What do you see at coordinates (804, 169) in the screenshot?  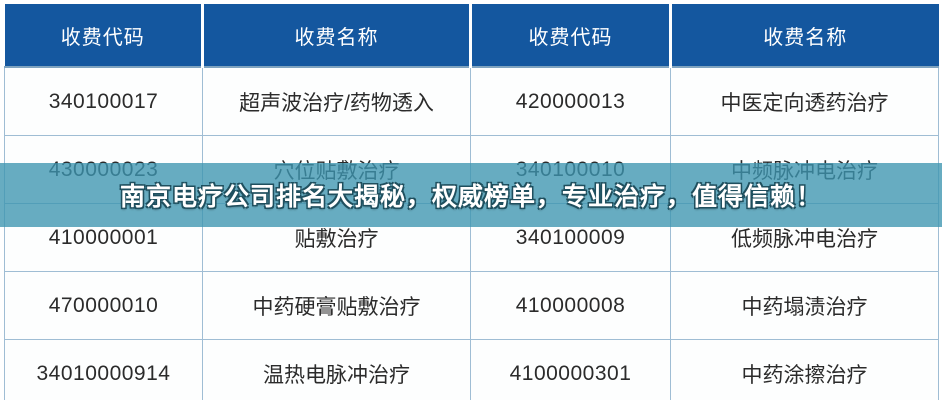 I see `cell-fee-name-right: 中频脉冲电治疗` at bounding box center [804, 169].